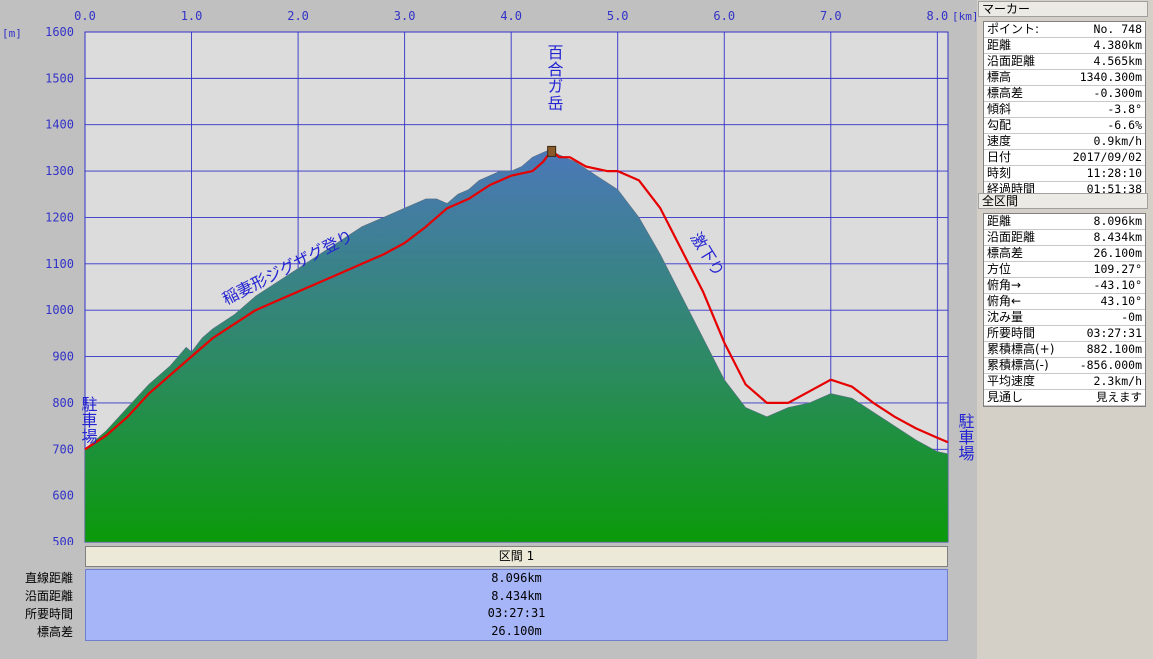 Image resolution: width=1153 pixels, height=659 pixels. I want to click on total-info-value: 8.434km, so click(1117, 237).